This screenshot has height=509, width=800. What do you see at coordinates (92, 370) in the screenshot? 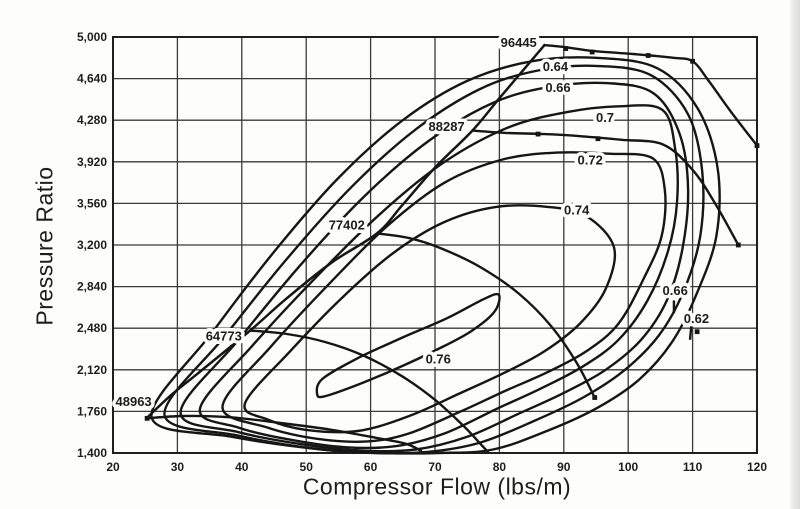
I see `y-tick-label: 2,120` at bounding box center [92, 370].